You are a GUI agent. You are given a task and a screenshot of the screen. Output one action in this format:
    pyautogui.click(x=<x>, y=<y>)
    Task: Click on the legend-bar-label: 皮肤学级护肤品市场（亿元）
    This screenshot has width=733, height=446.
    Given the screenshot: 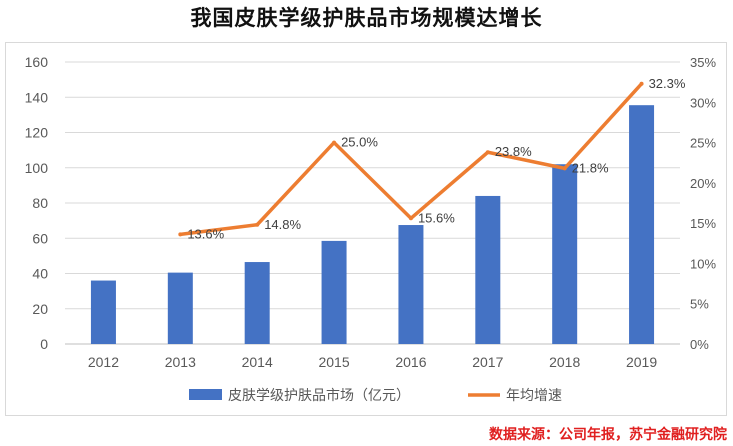 What is the action you would take?
    pyautogui.click(x=319, y=395)
    